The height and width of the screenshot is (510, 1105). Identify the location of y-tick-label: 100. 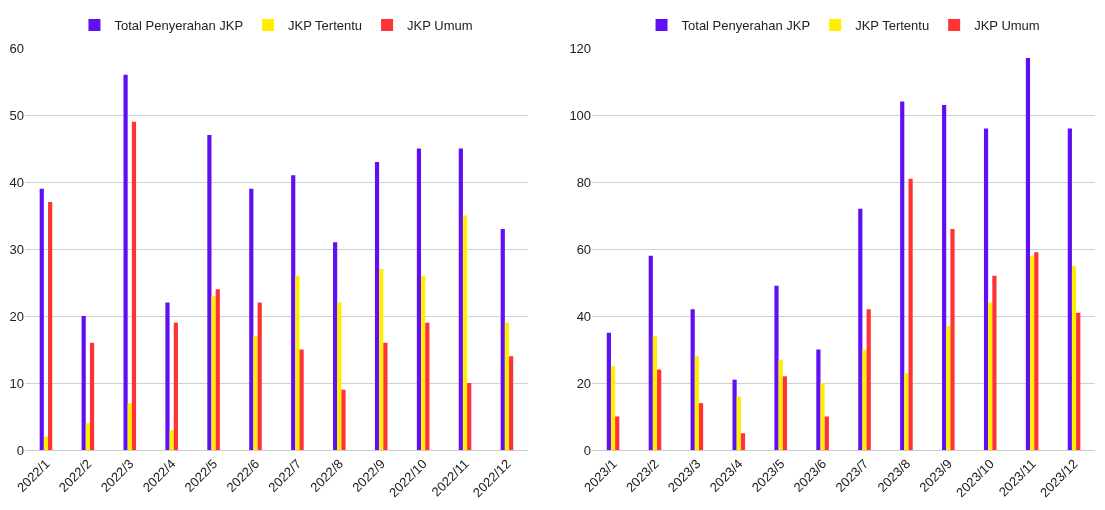
(580, 115).